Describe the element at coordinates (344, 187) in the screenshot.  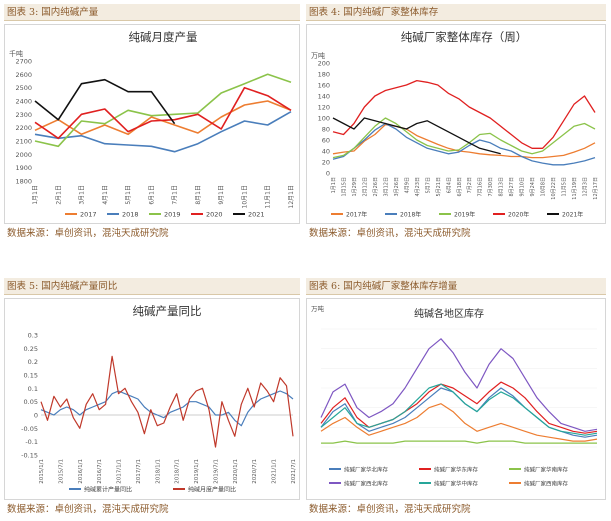
I see `x-tick-label: 1月15日` at that location.